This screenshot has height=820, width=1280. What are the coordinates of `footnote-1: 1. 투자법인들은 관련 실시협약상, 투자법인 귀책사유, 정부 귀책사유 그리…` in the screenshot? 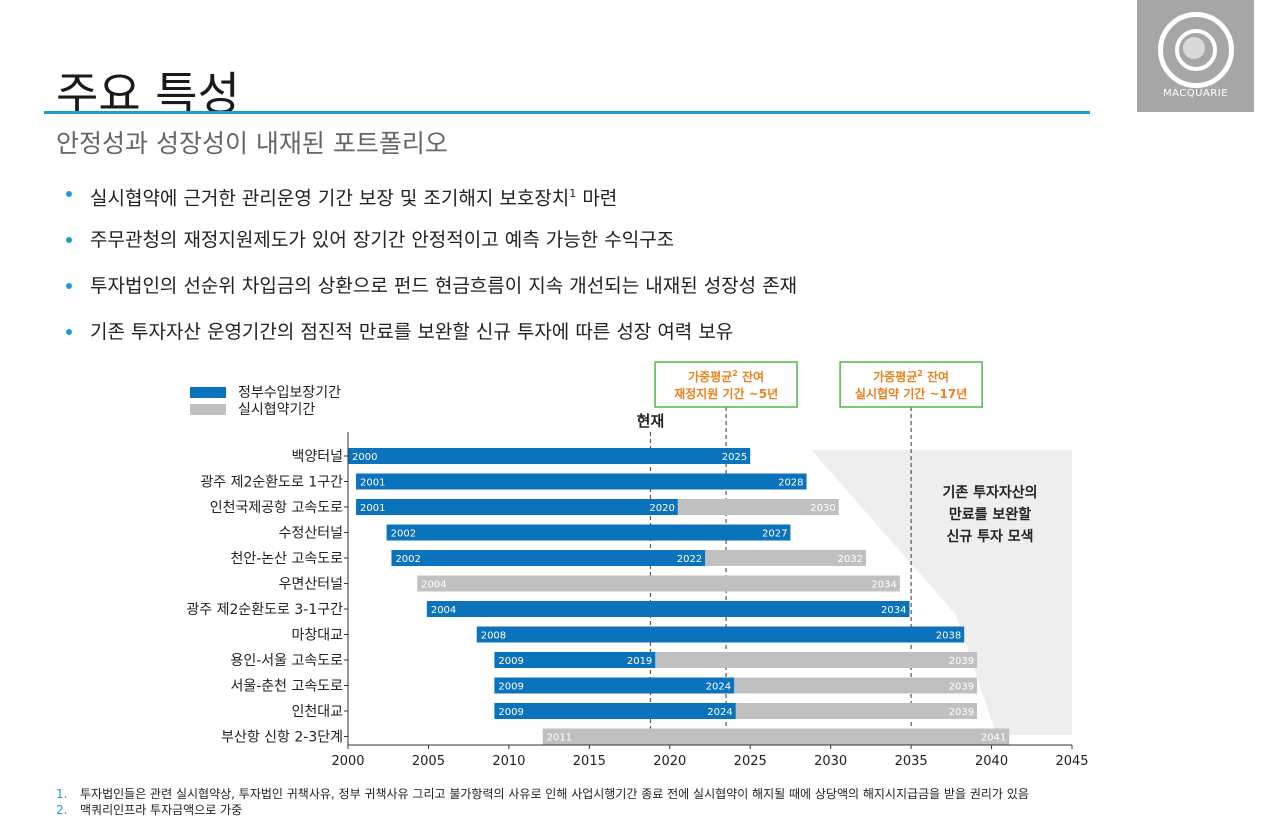 It's located at (542, 794).